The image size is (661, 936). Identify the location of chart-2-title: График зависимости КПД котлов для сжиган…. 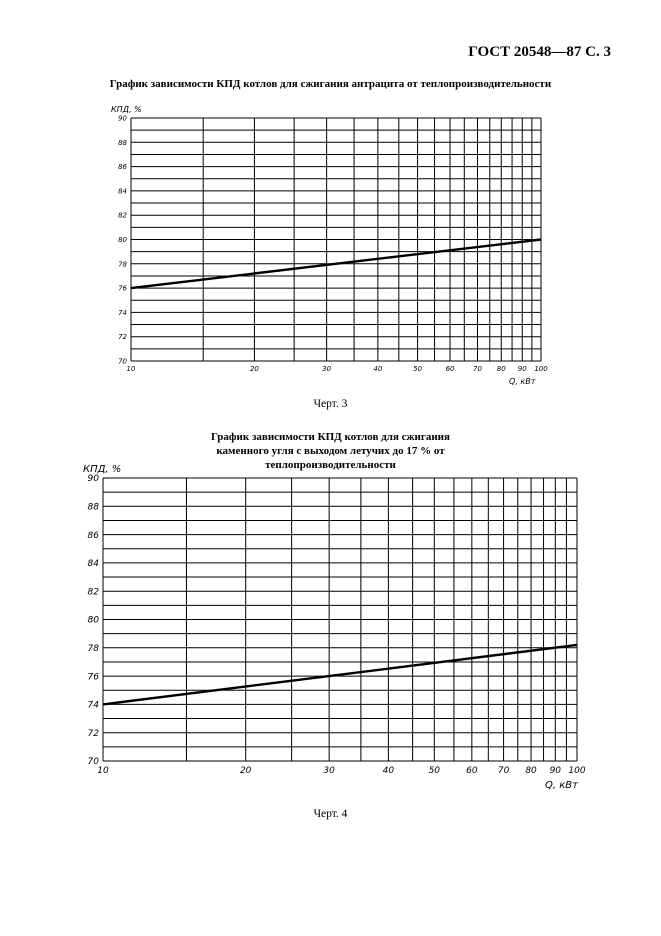
(330, 451).